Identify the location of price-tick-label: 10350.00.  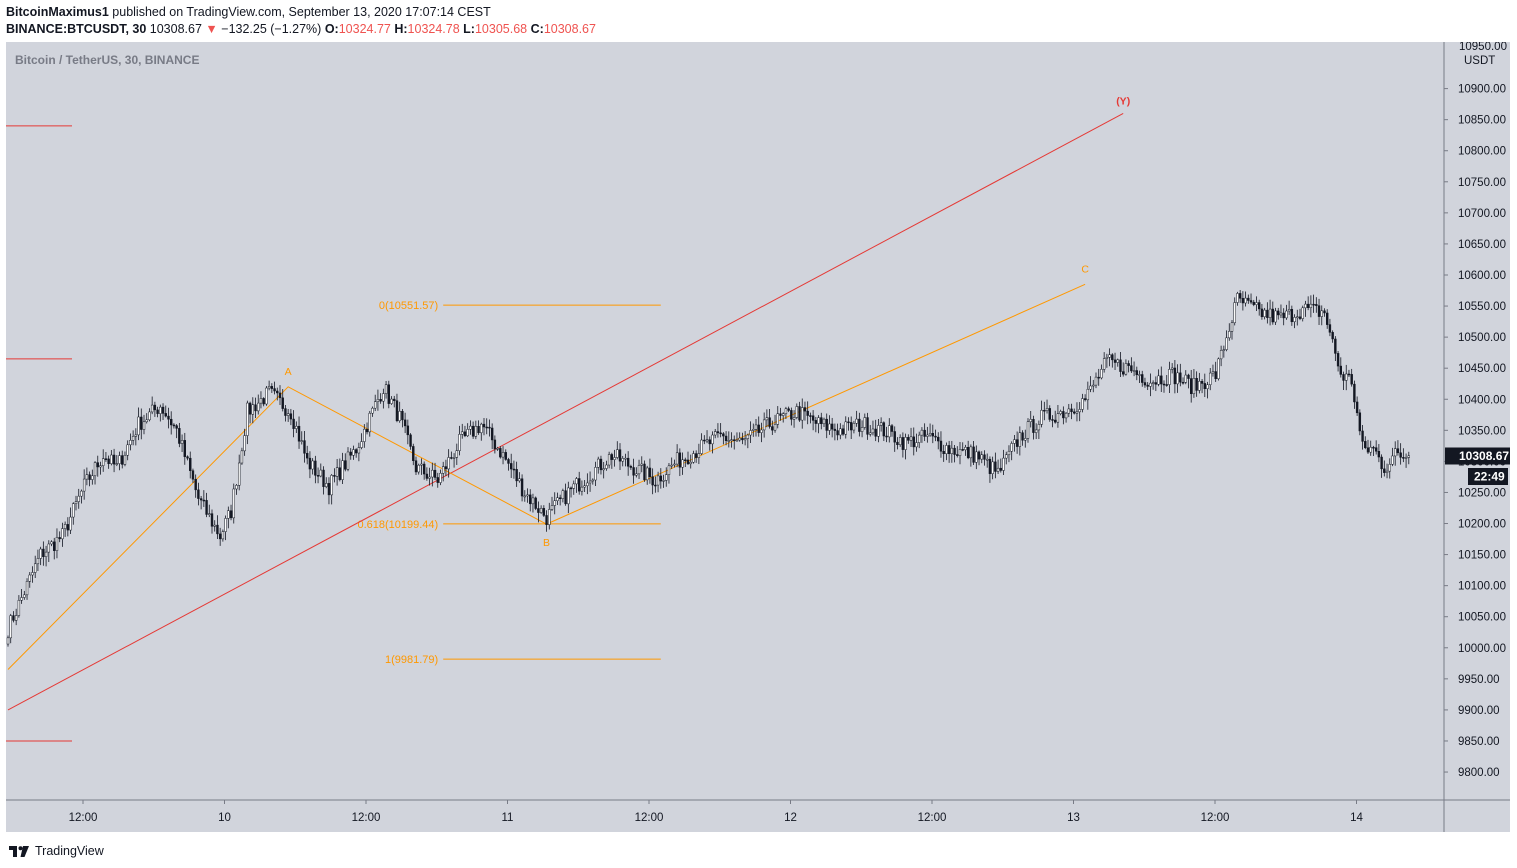
(1482, 431).